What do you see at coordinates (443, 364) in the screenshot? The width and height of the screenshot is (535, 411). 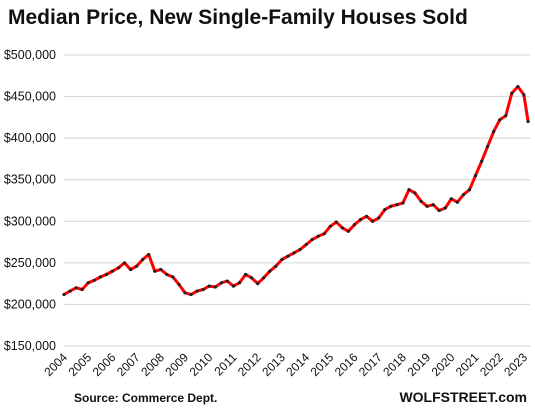 I see `x-tick-label: 2020` at bounding box center [443, 364].